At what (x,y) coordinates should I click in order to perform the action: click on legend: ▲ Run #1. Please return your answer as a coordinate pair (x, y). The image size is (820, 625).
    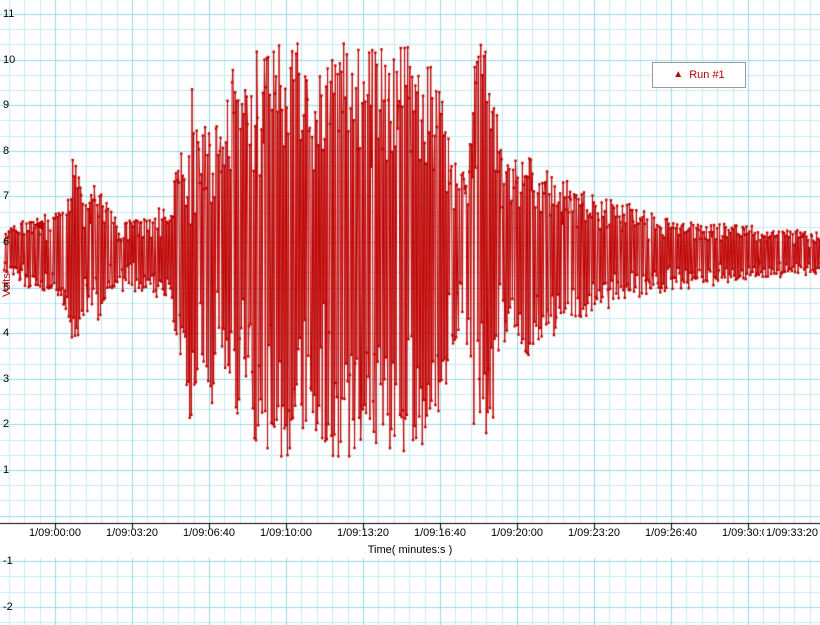
    Looking at the image, I should click on (699, 75).